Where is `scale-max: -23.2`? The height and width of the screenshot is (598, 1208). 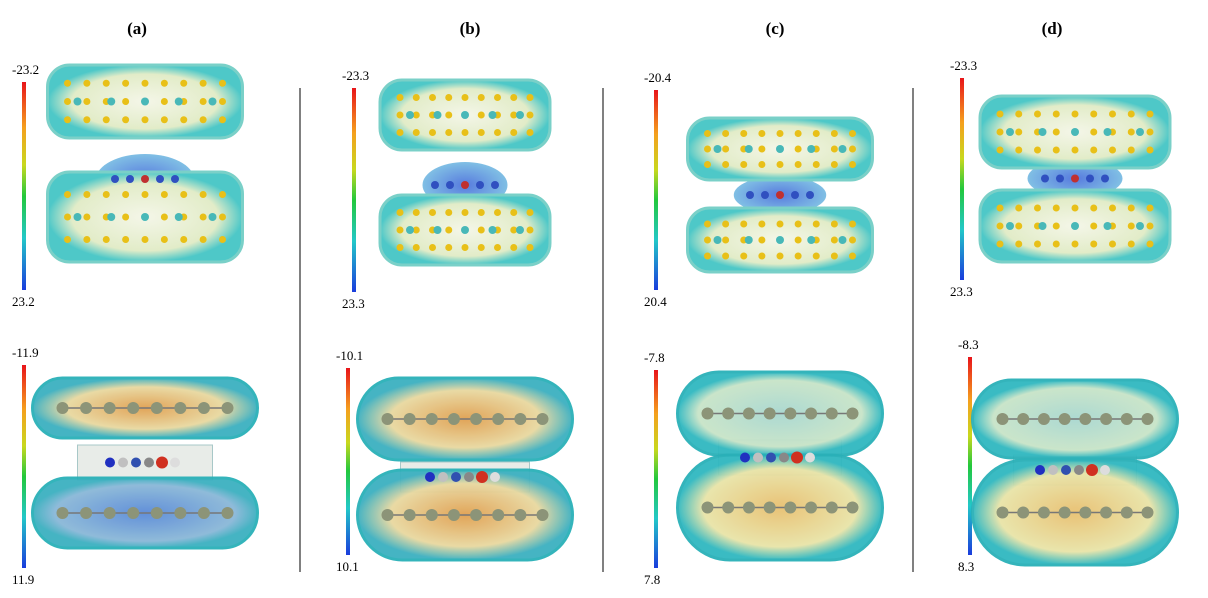 scale-max: -23.2 is located at coordinates (25, 69).